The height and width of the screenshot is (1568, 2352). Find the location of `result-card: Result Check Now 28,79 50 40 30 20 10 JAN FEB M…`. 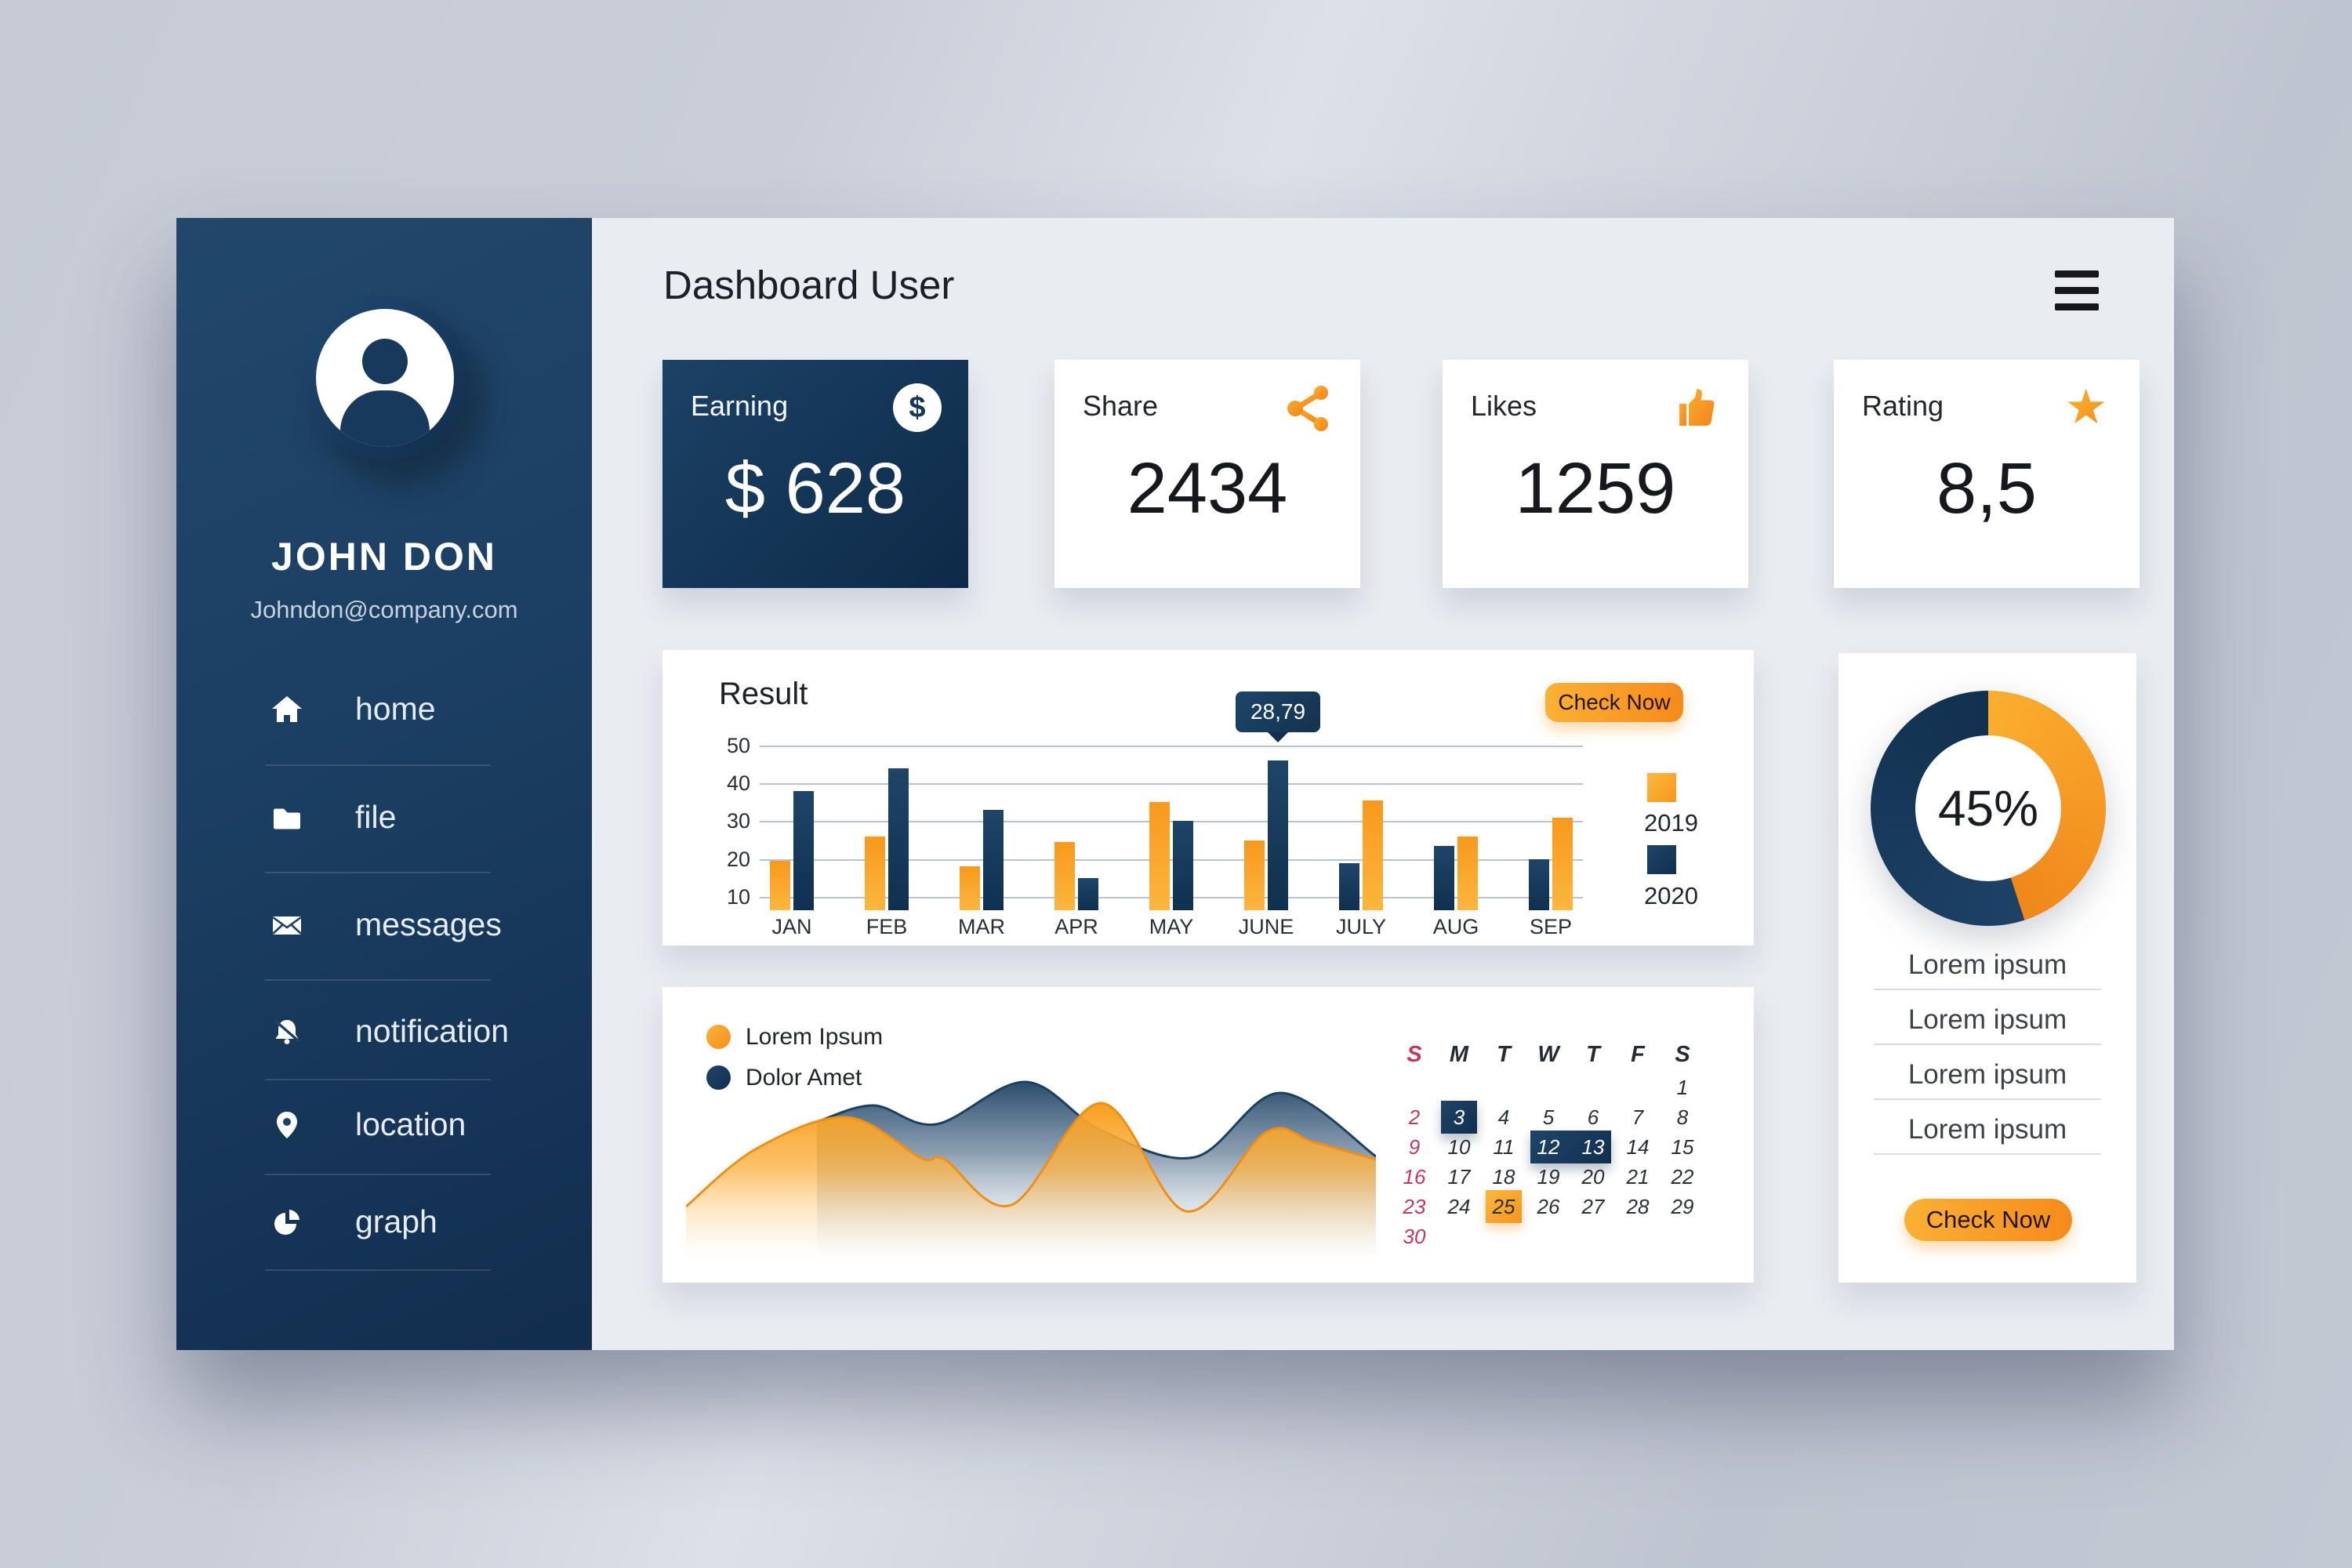

result-card: Result Check Now 28,79 50 40 30 20 10 JAN FEB M… is located at coordinates (1208, 798).